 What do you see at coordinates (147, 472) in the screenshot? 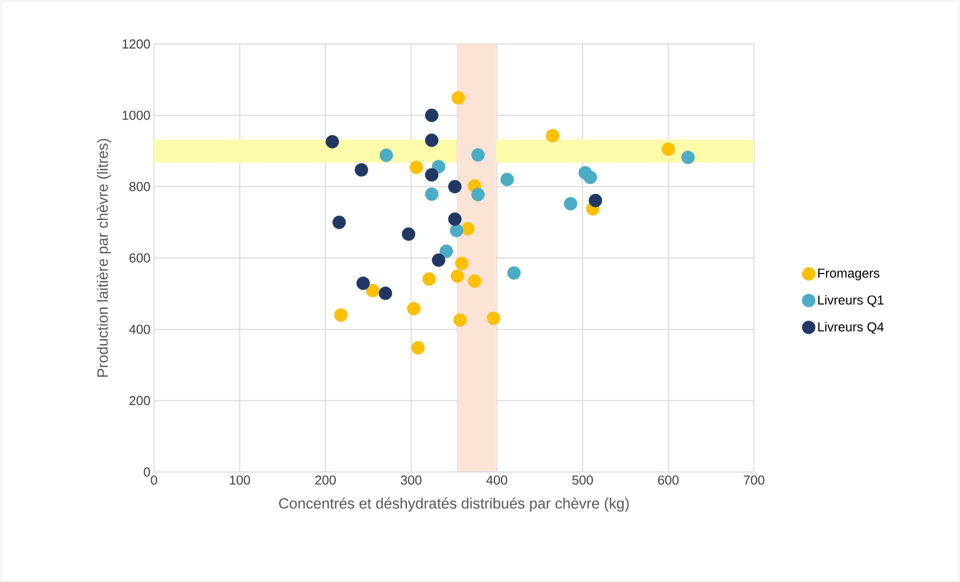
I see `y-tick-label: 0` at bounding box center [147, 472].